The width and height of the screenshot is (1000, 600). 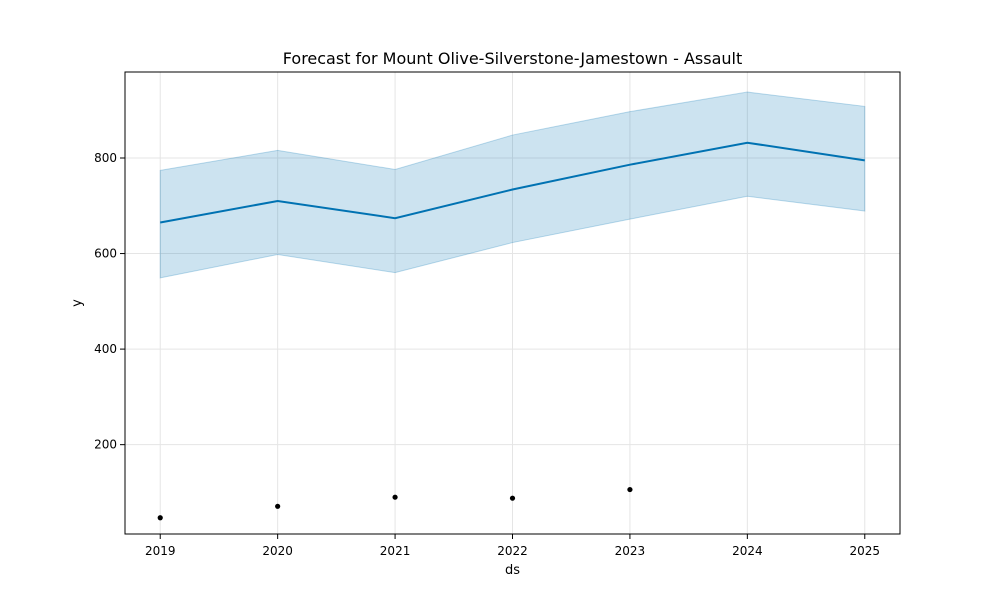 What do you see at coordinates (105, 349) in the screenshot?
I see `y-tick-label: 400` at bounding box center [105, 349].